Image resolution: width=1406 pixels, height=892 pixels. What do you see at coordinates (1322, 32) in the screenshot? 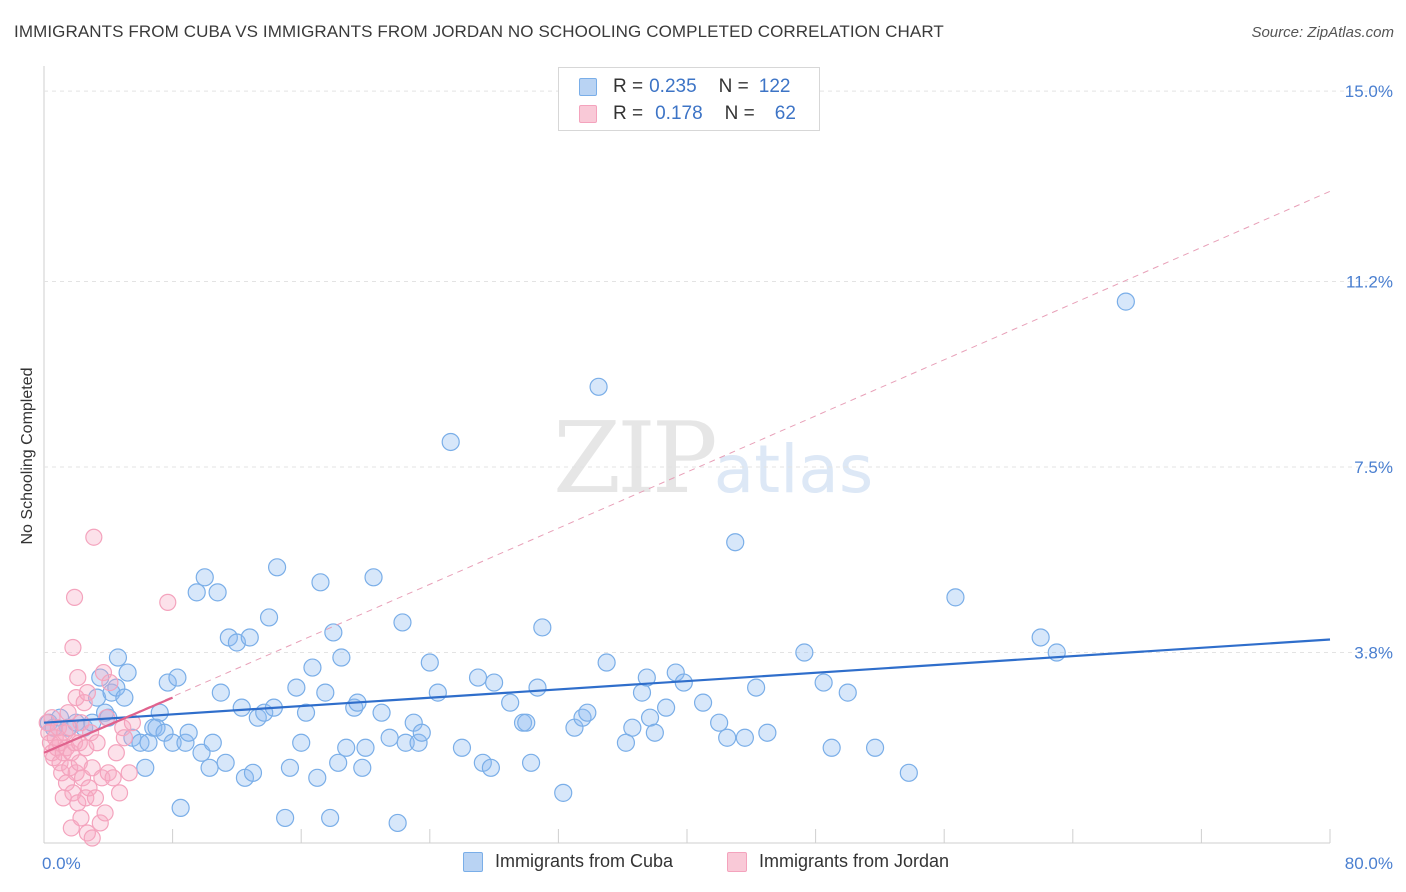
I see `chart-source: Source: ZipAtlas.com` at bounding box center [1322, 32].